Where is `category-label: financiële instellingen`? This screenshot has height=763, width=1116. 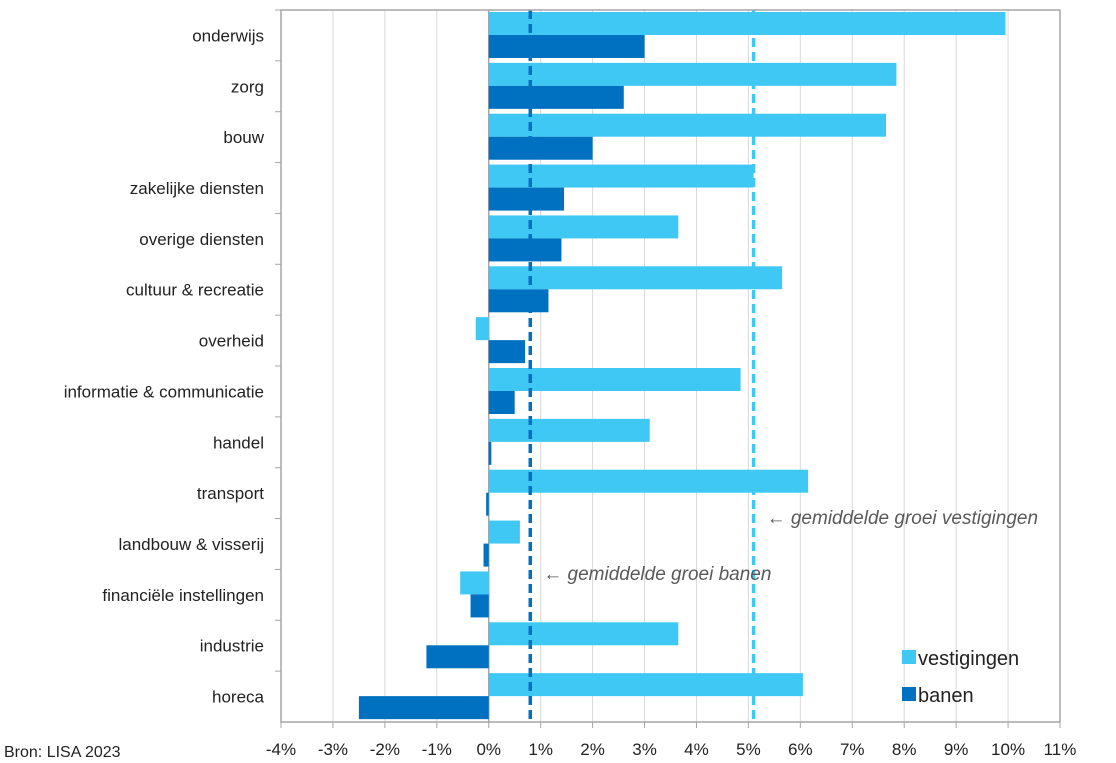
category-label: financiële instellingen is located at coordinates (183, 595).